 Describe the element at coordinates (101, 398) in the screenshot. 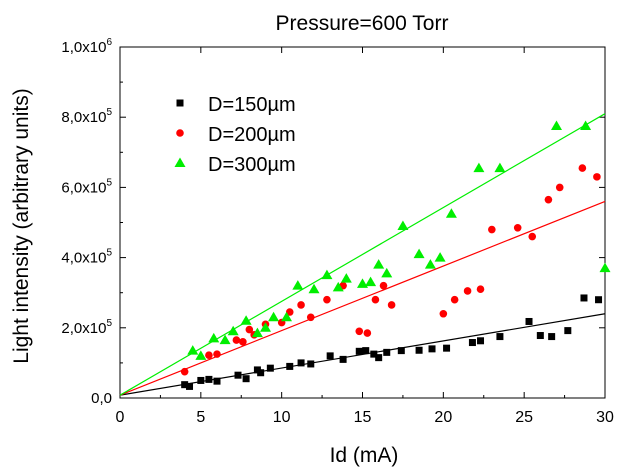

I see `y-tick-label: 0,0` at that location.